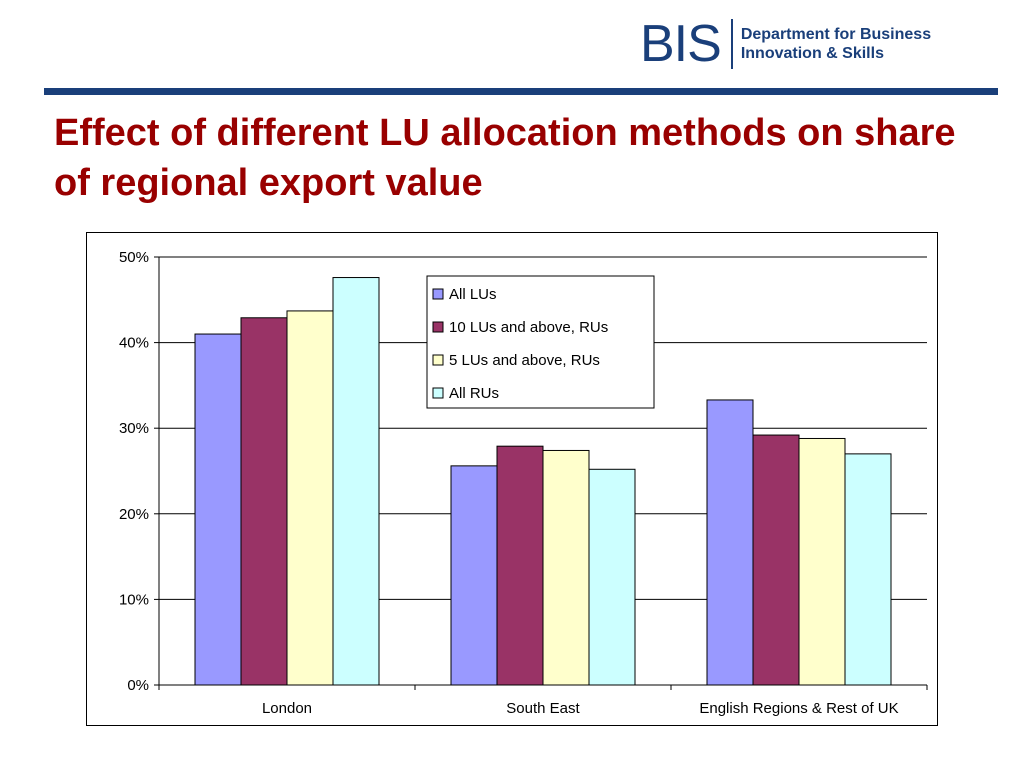 This screenshot has height=768, width=1024. Describe the element at coordinates (474, 393) in the screenshot. I see `legend-label: All RUs` at that location.